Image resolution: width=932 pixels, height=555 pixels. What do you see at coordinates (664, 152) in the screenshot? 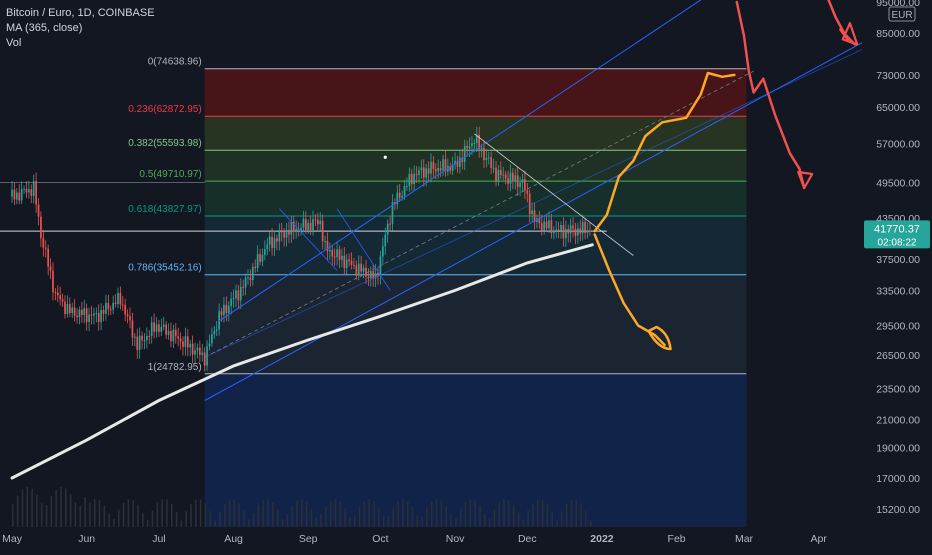
I see `bull-scenario-drawing` at bounding box center [664, 152].